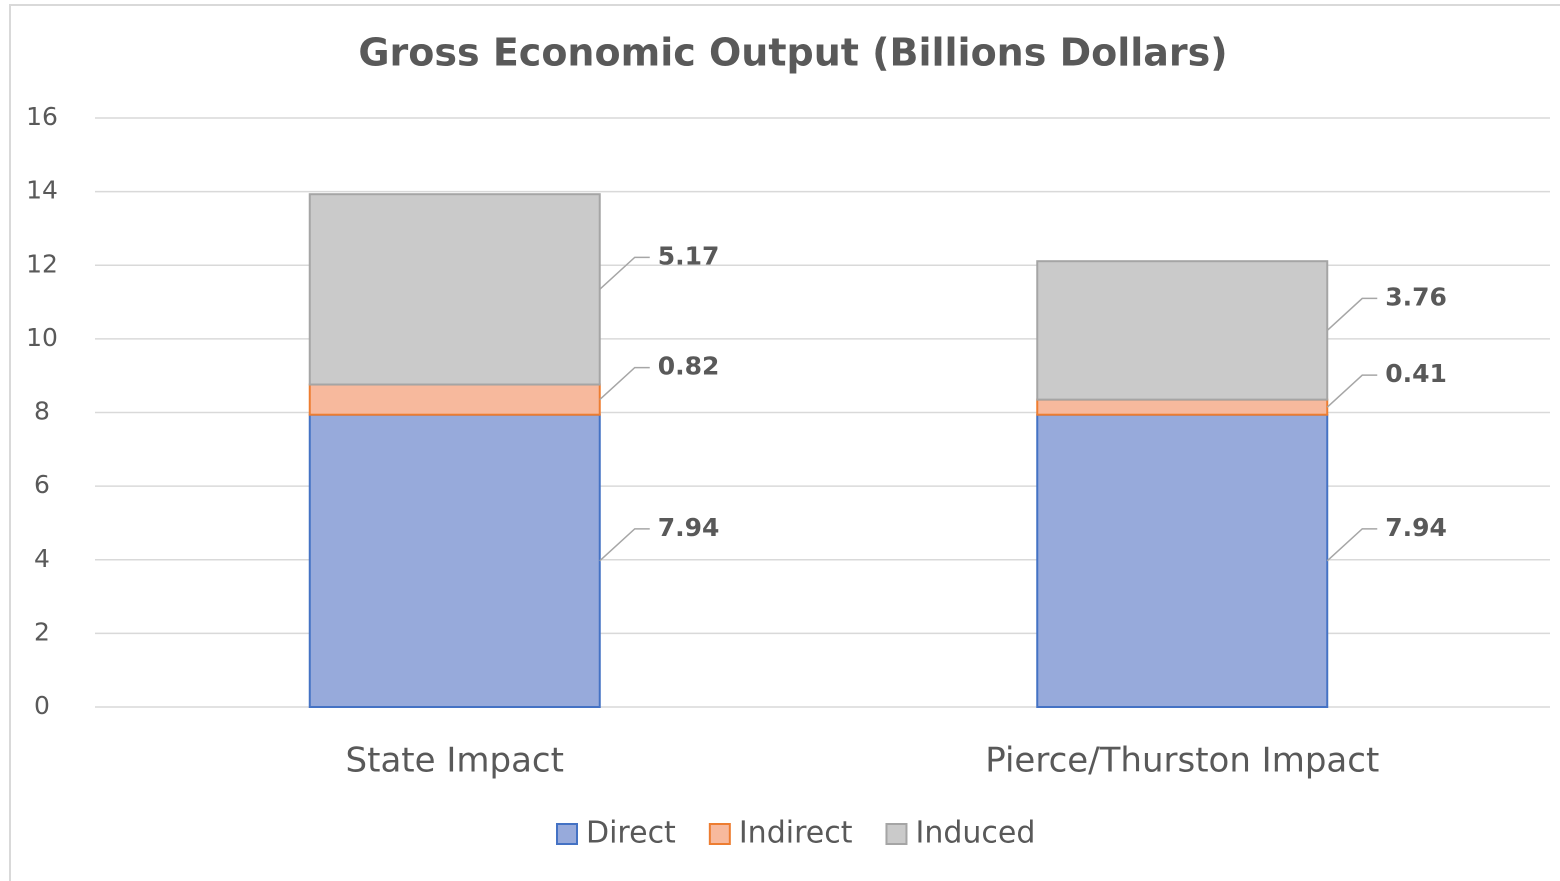 This screenshot has height=881, width=1560. I want to click on y-tick-label: 10, so click(42, 337).